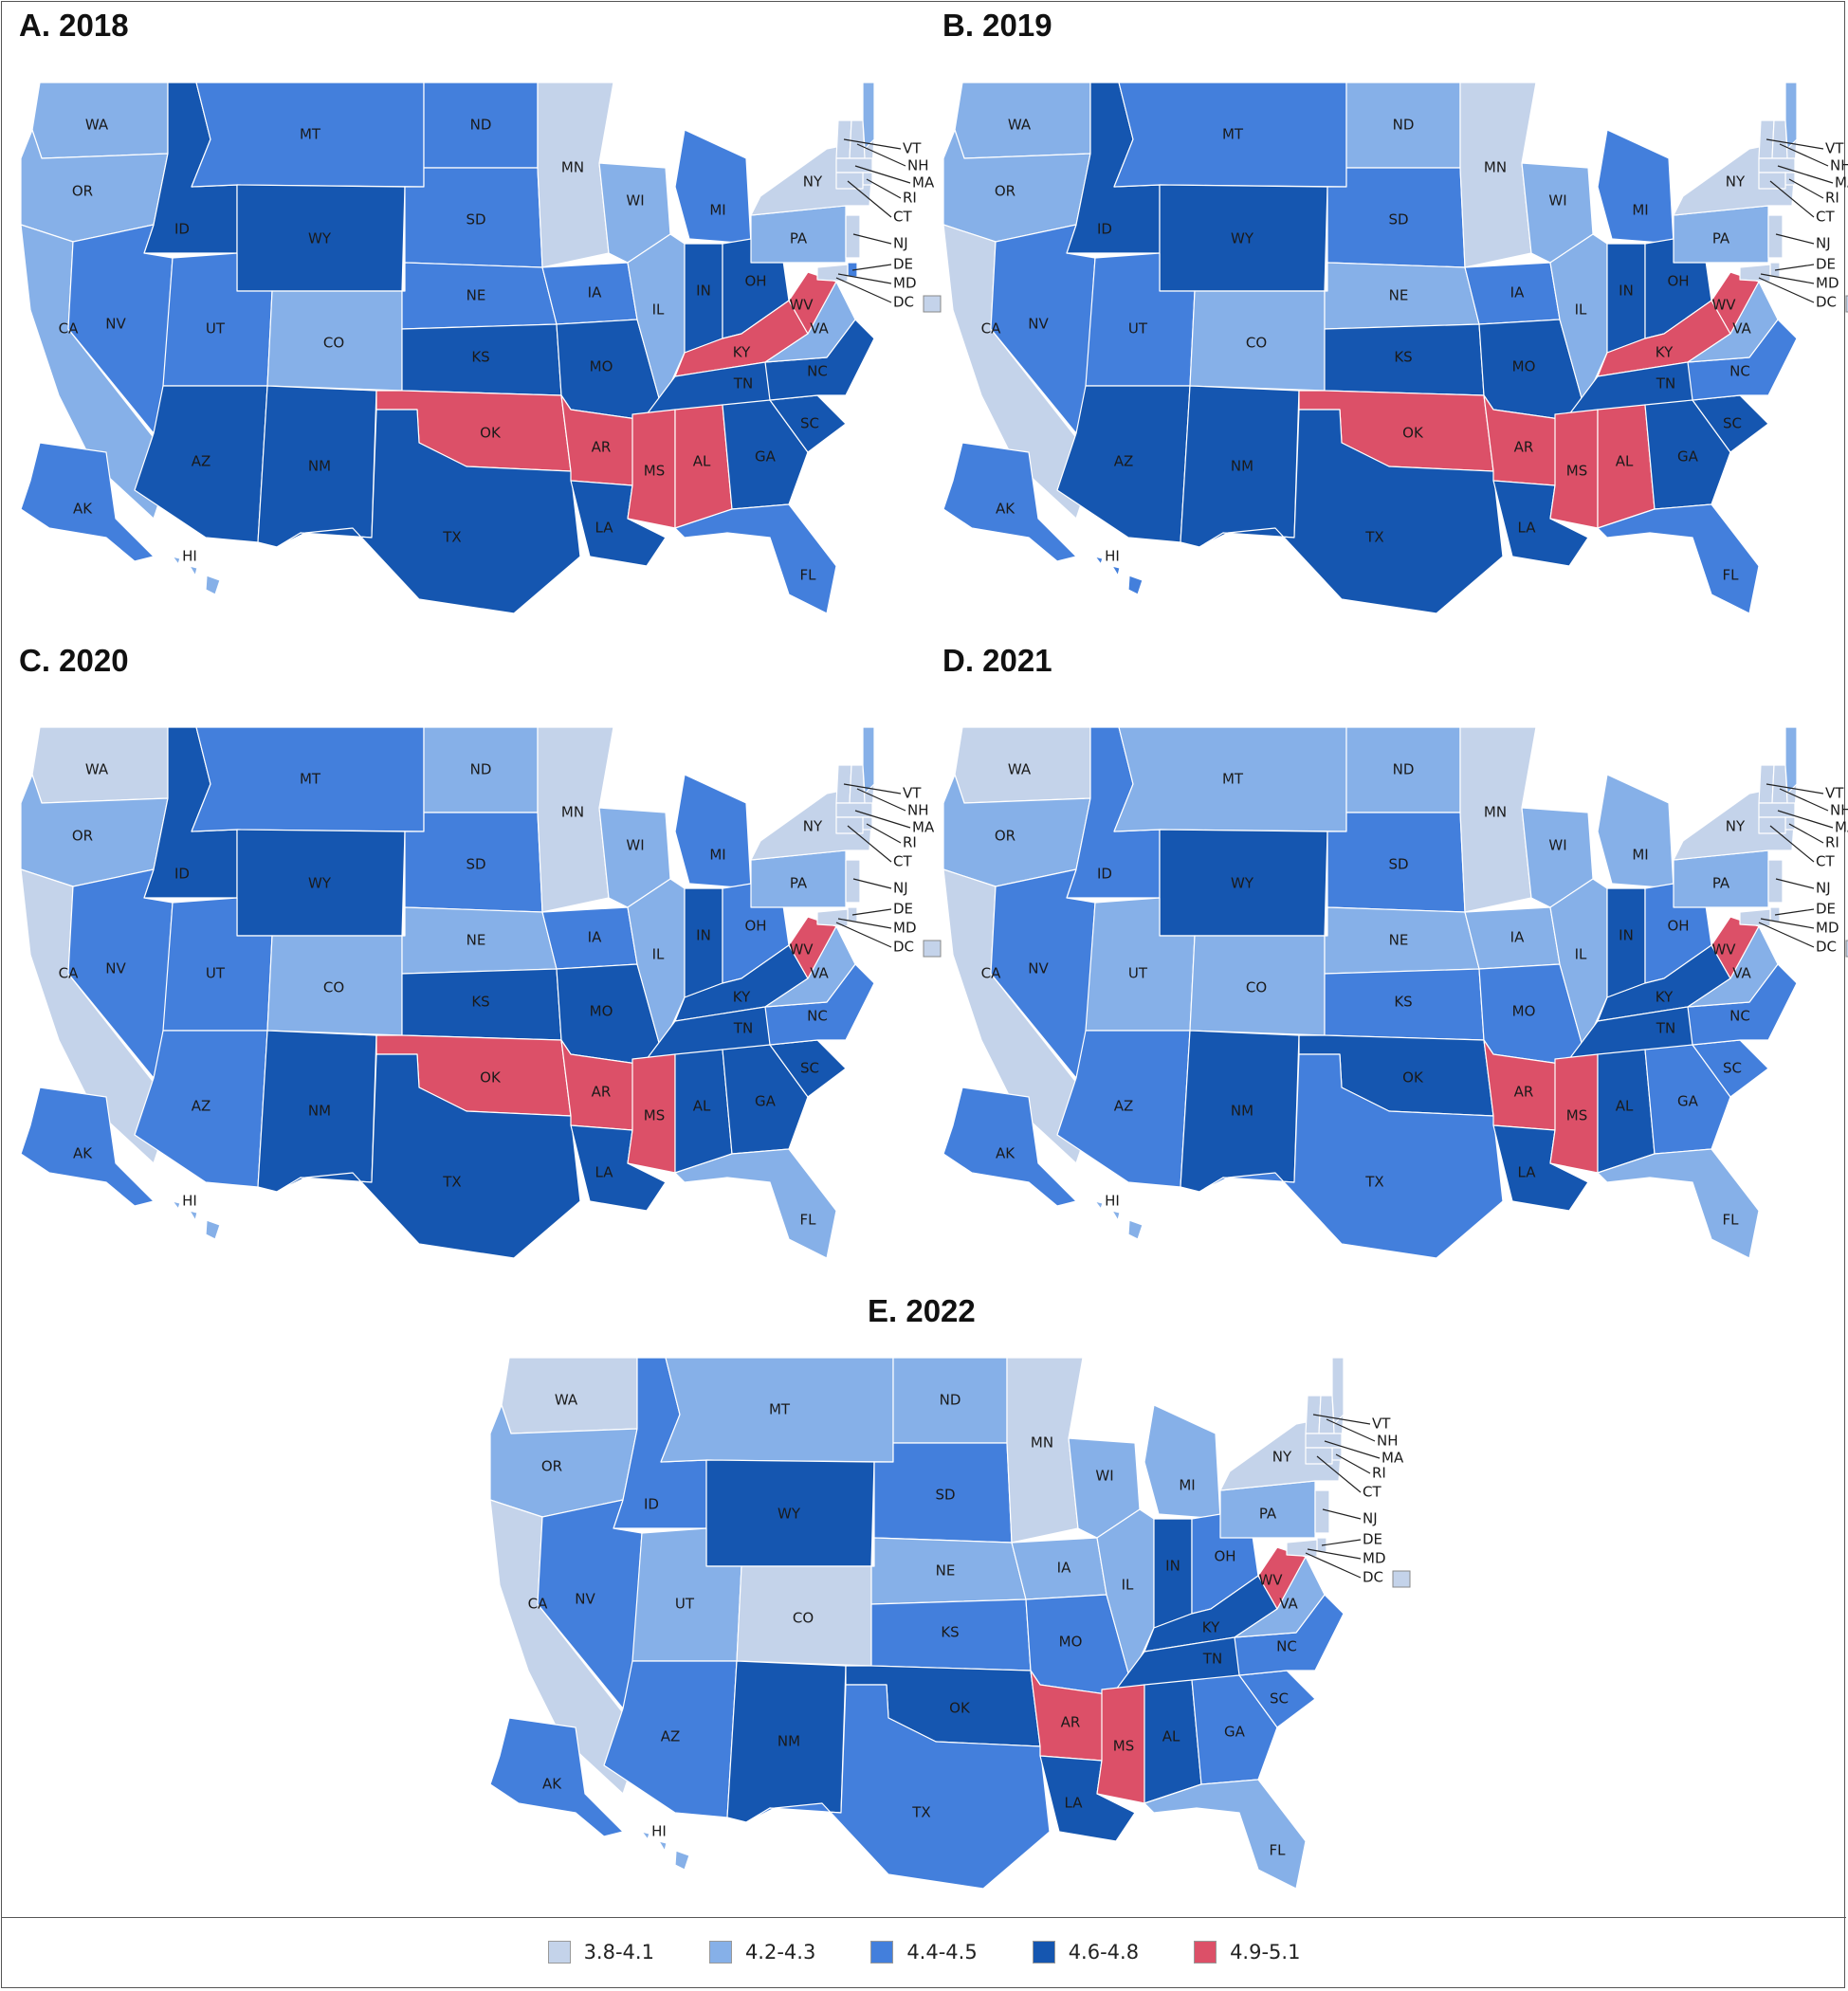 This screenshot has width=1848, height=1991. I want to click on state-label: IN, so click(1626, 291).